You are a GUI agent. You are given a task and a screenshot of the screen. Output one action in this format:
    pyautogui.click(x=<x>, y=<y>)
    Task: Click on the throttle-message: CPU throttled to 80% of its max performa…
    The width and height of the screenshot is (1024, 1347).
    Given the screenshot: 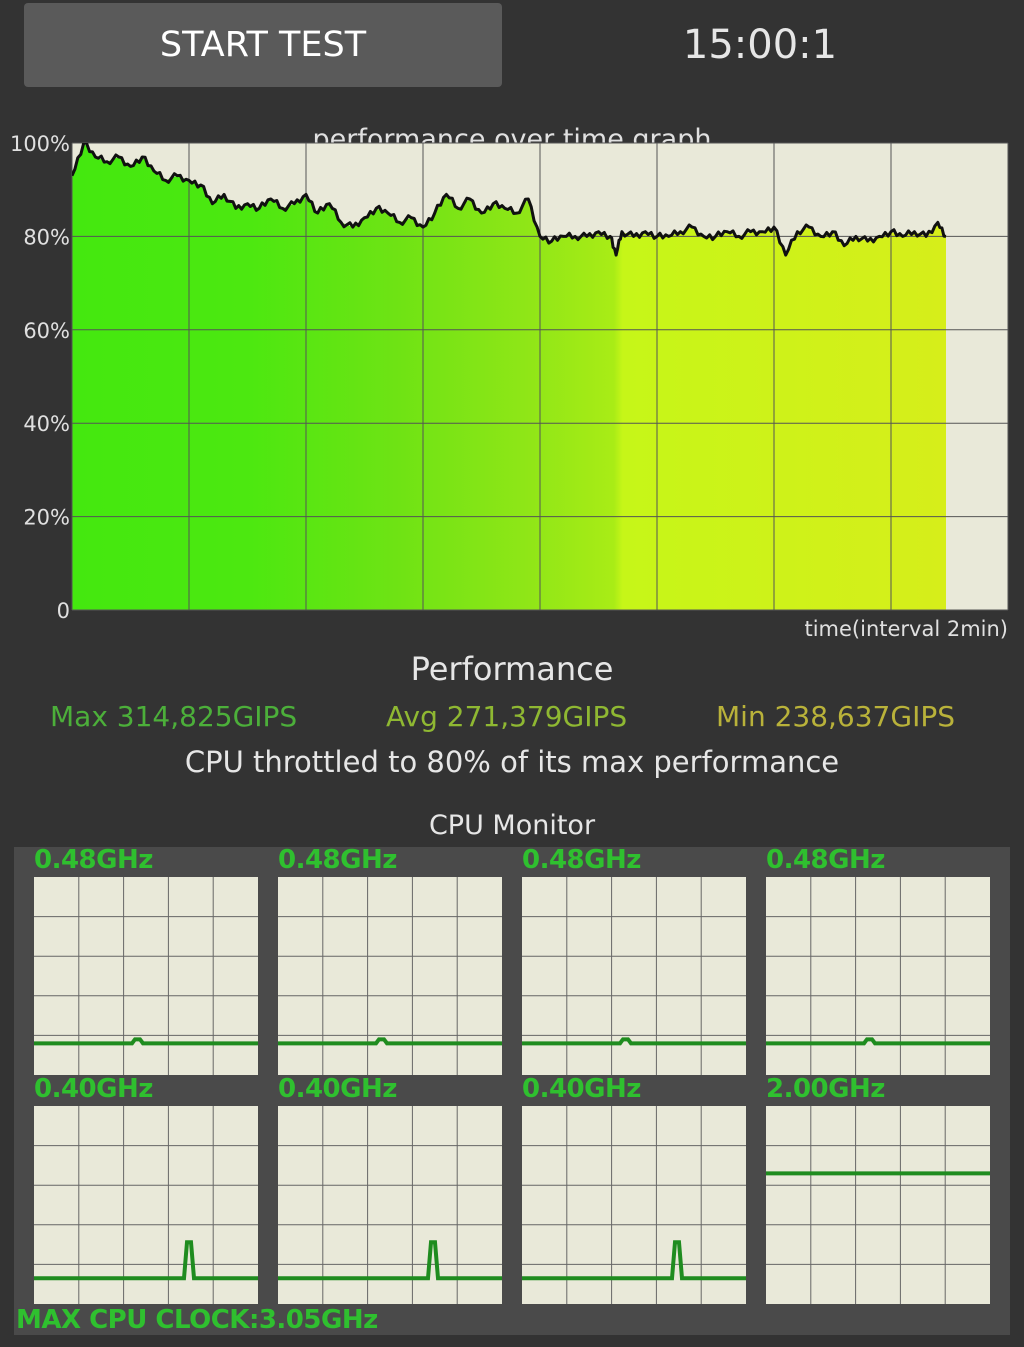 What is the action you would take?
    pyautogui.click(x=512, y=762)
    